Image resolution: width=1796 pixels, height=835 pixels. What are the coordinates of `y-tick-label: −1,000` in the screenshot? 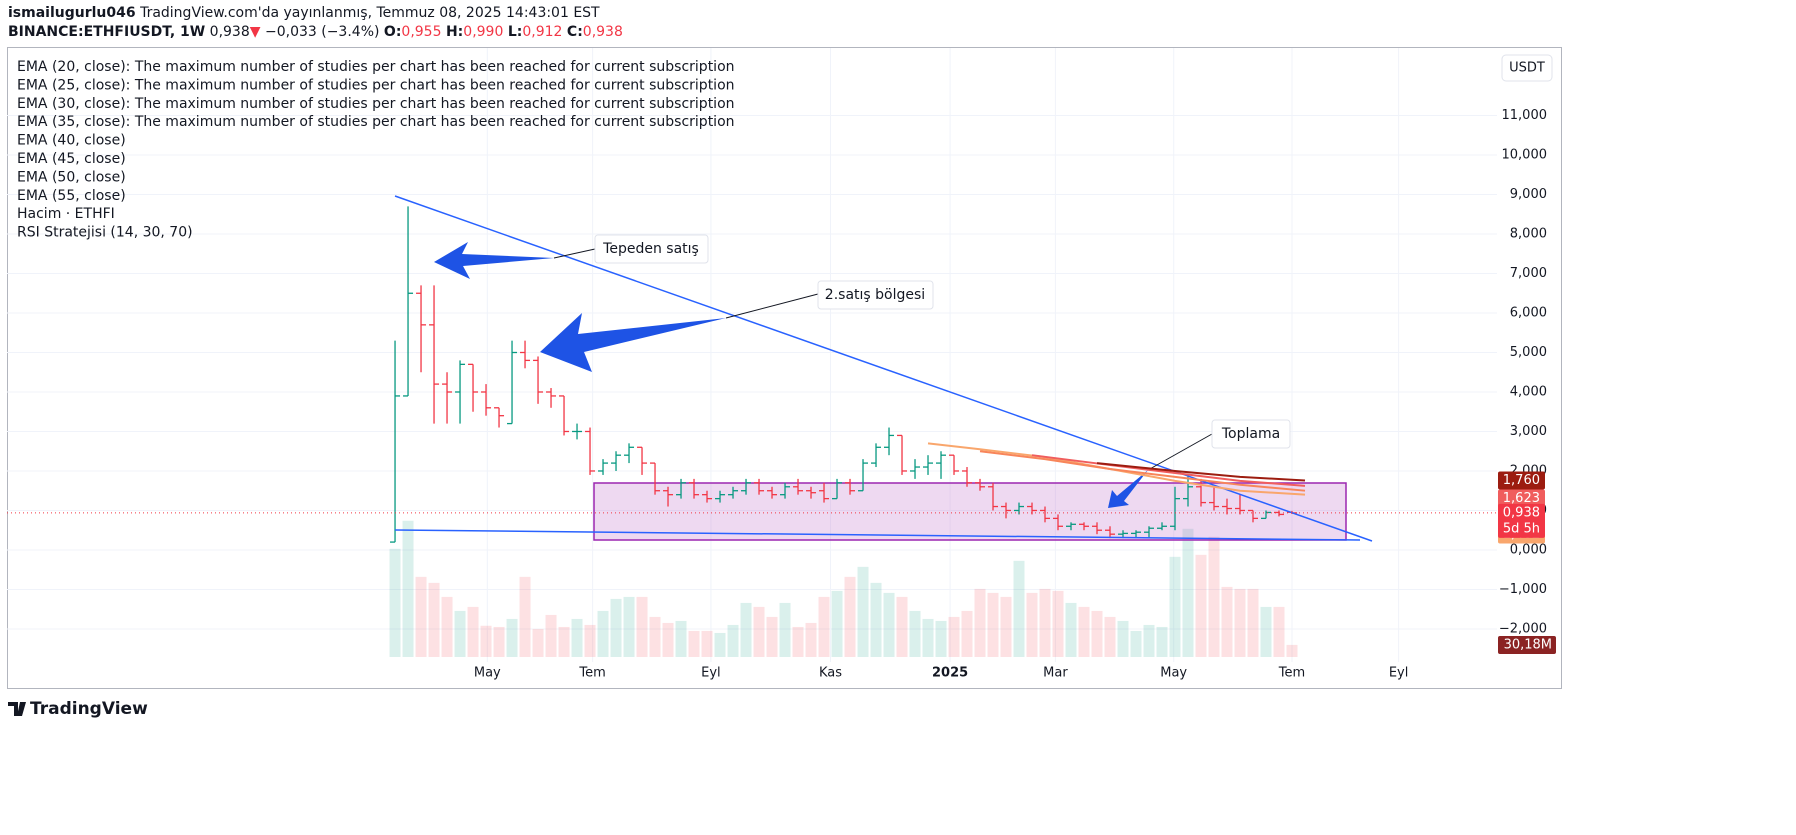 It's located at (1523, 589).